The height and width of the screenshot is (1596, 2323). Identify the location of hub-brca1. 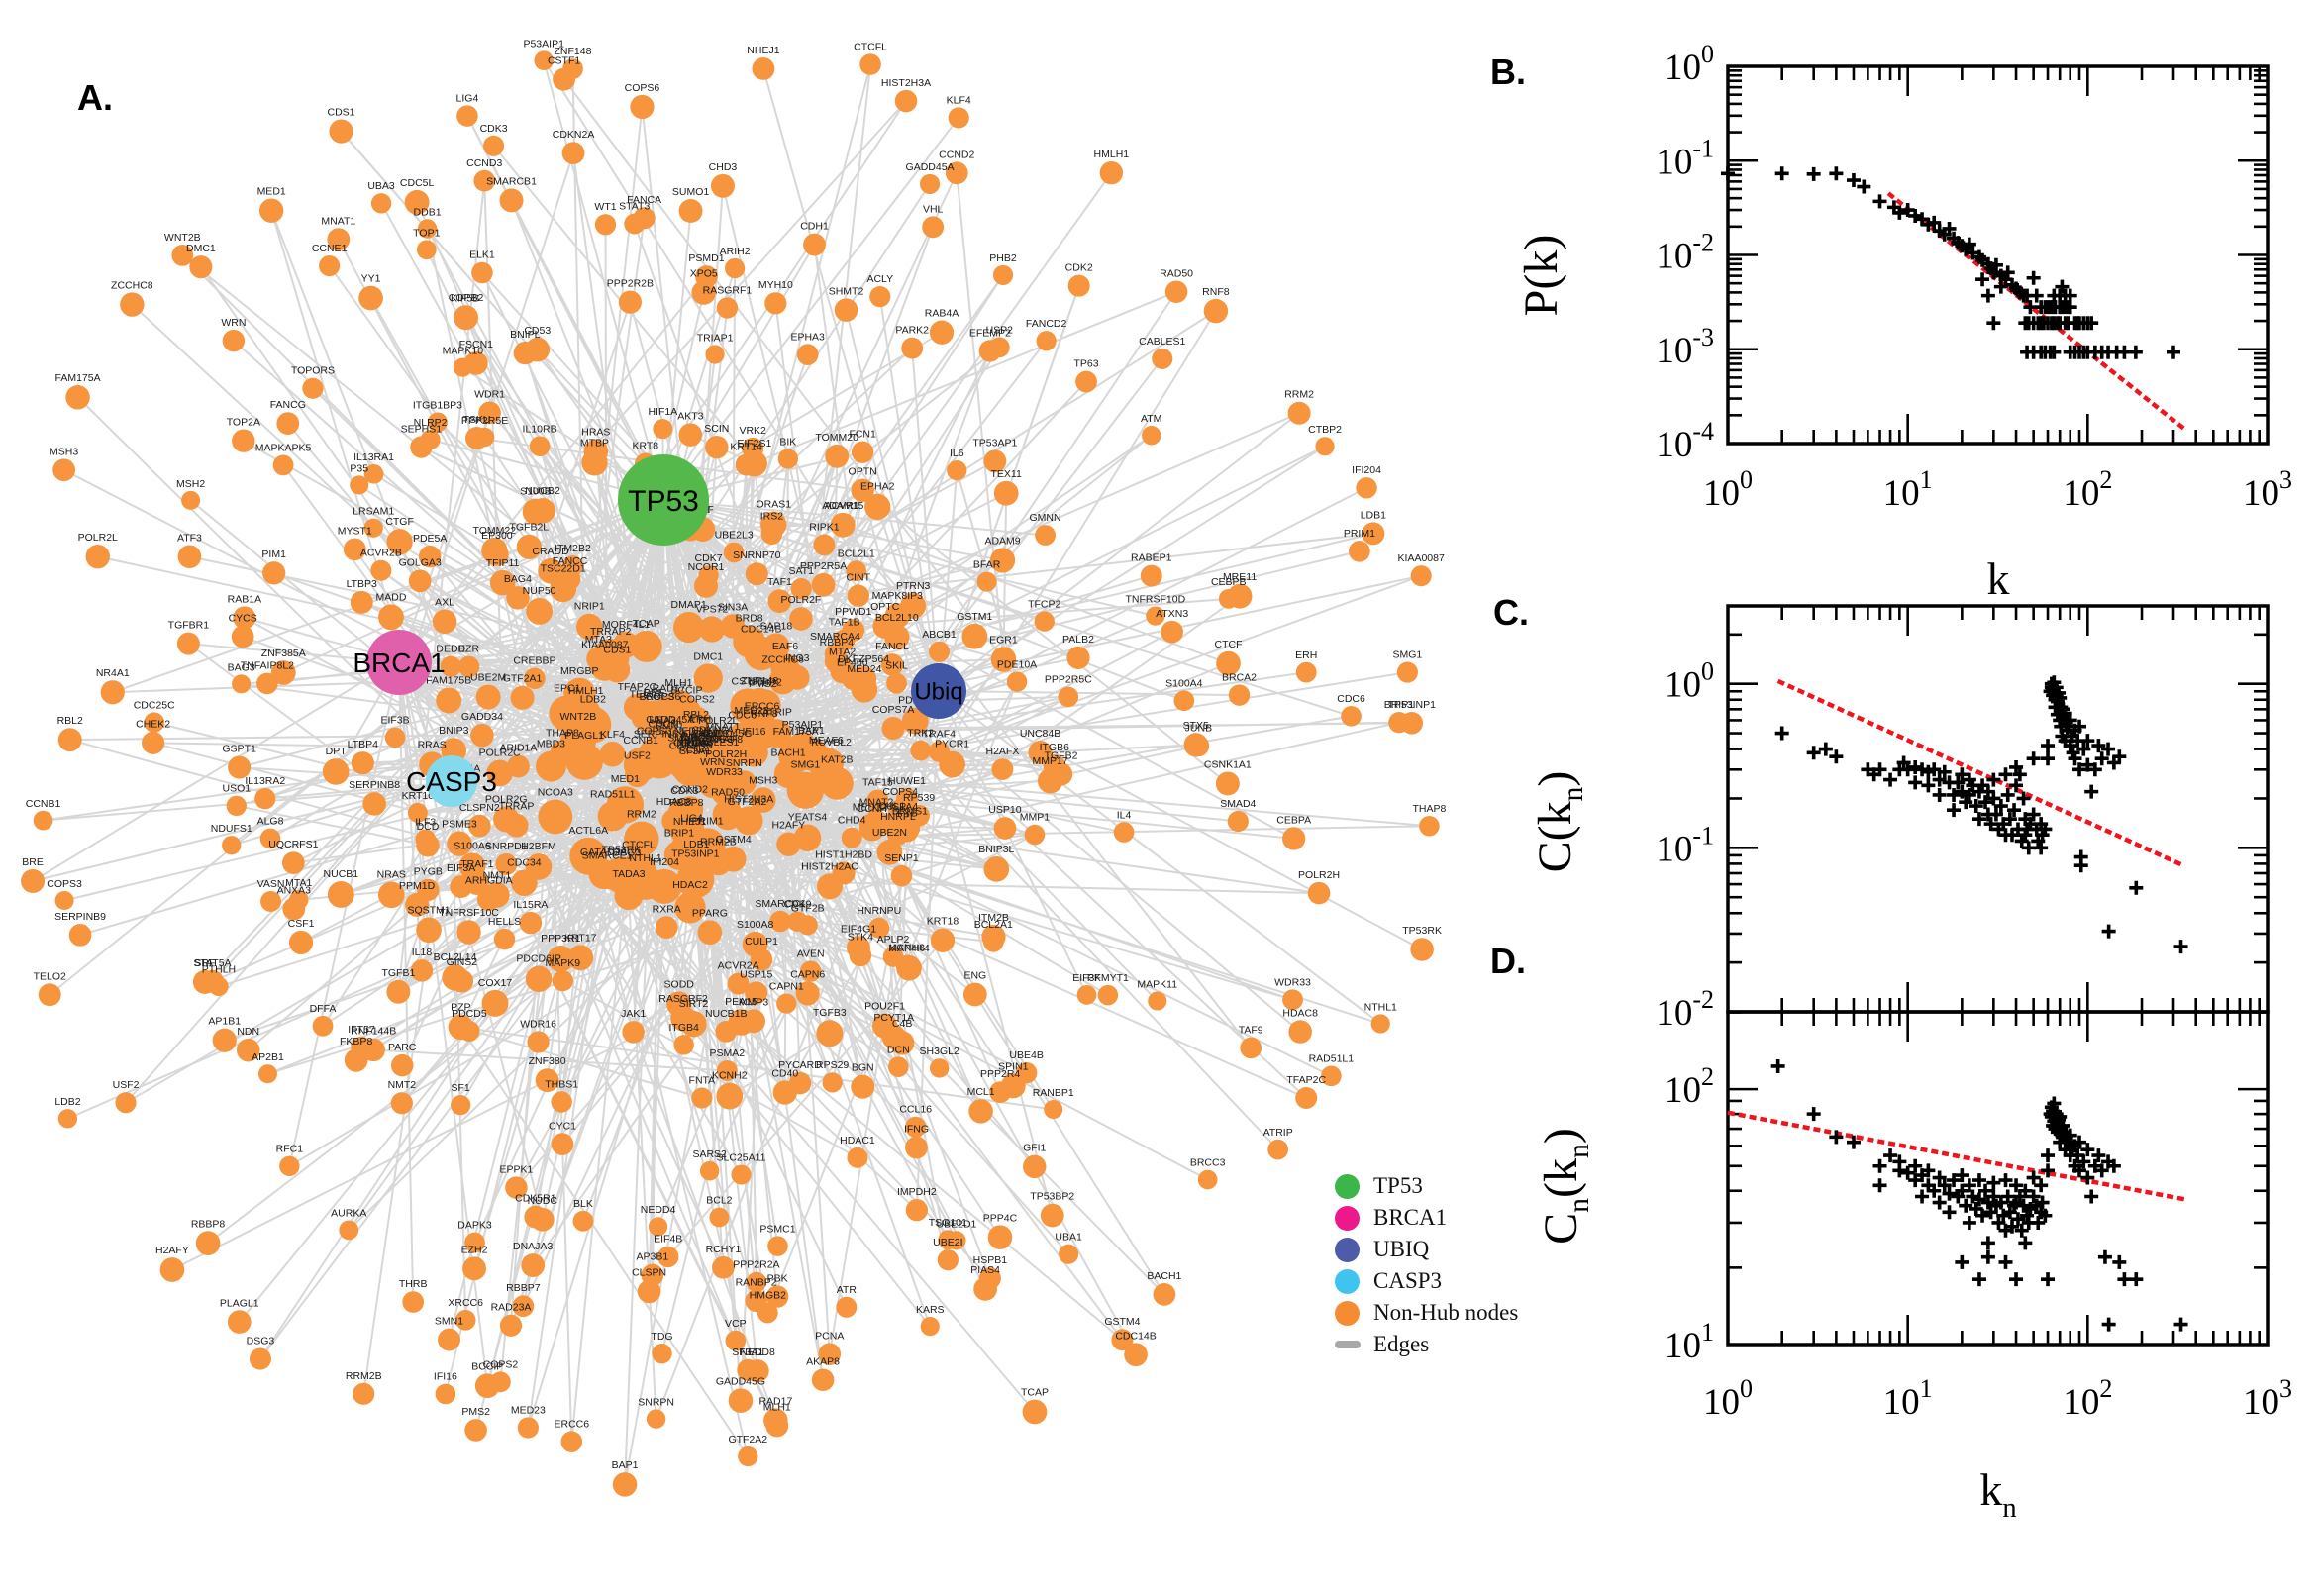
(399, 662).